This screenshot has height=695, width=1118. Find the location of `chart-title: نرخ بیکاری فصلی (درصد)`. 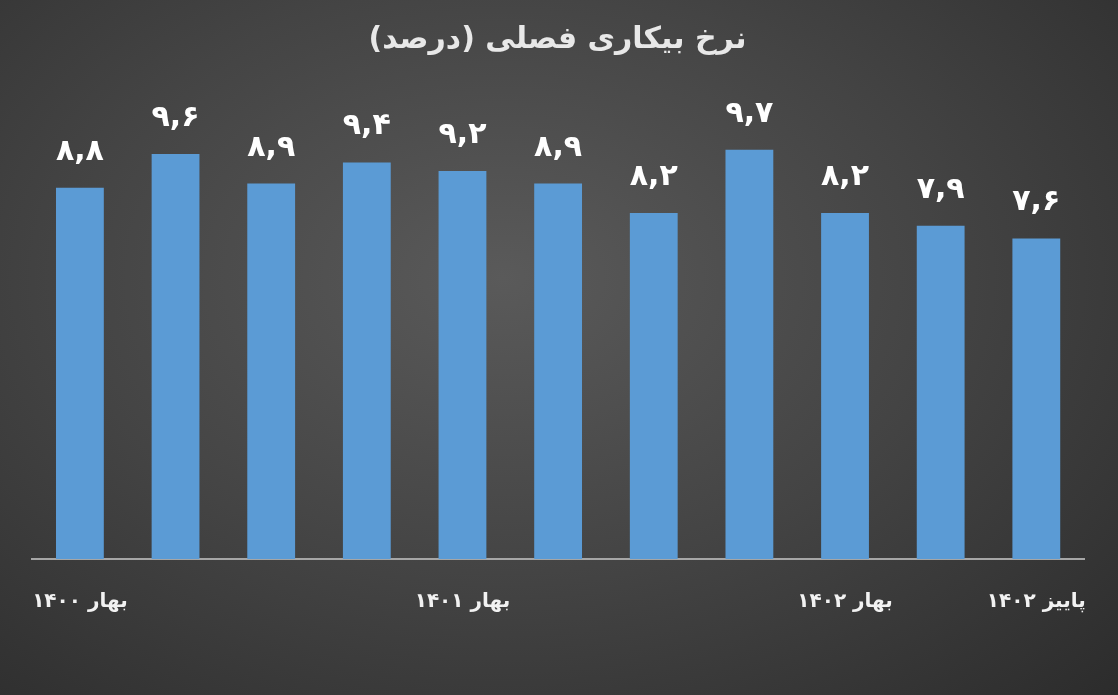

chart-title: نرخ بیکاری فصلی (درصد) is located at coordinates (557, 37).